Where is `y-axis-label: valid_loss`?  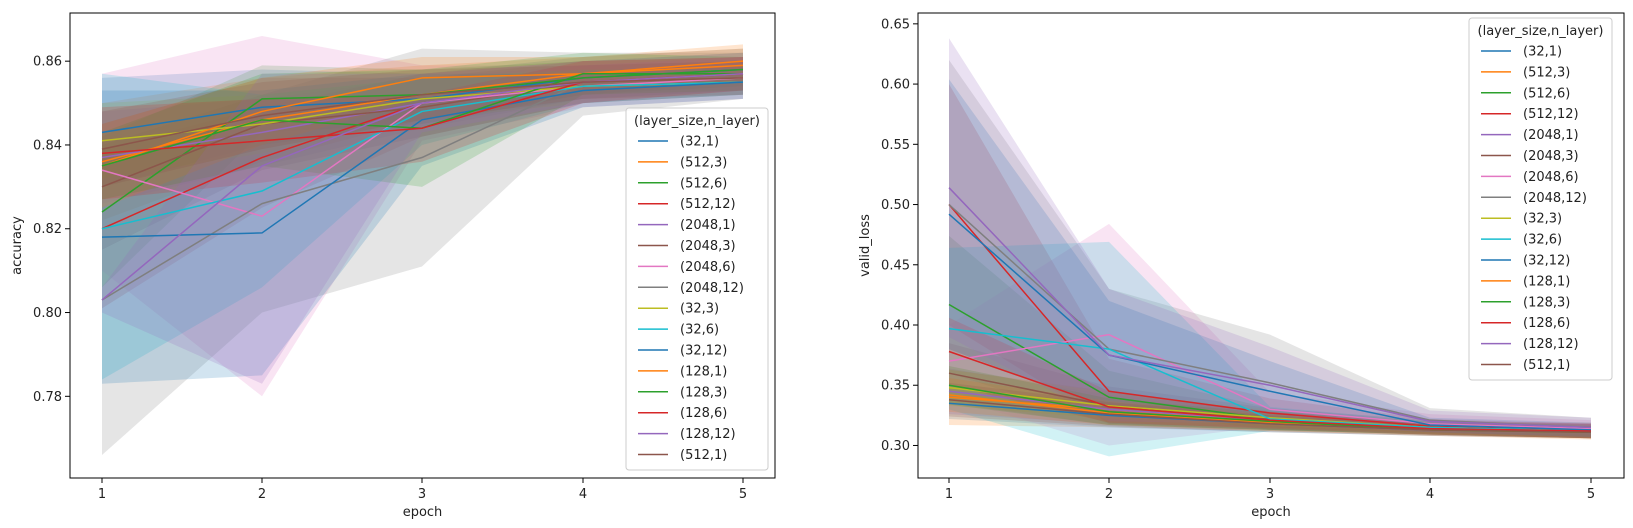
y-axis-label: valid_loss is located at coordinates (865, 245).